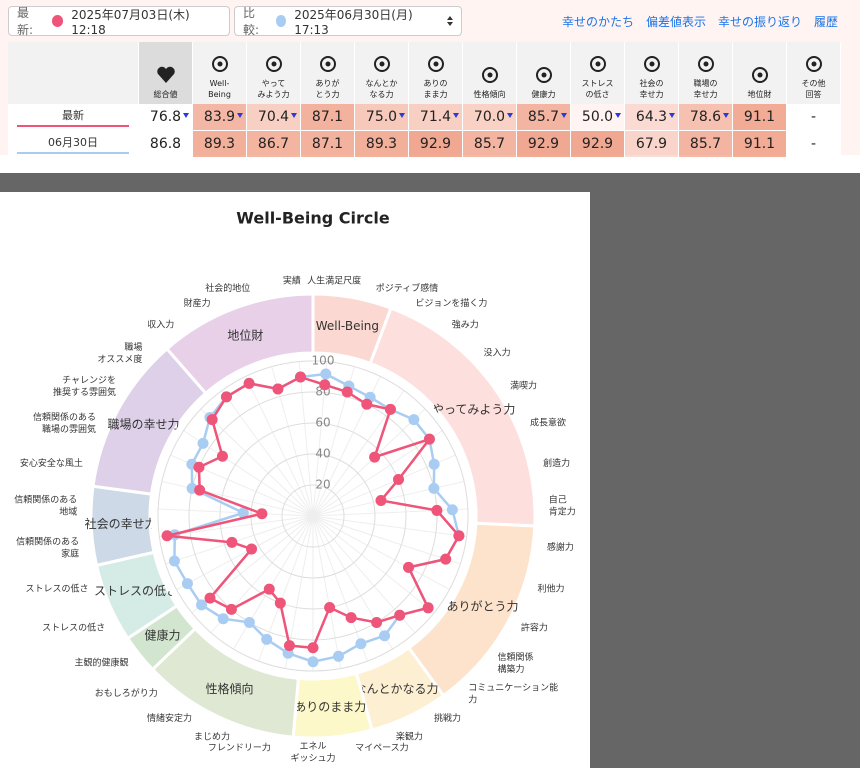  What do you see at coordinates (397, 689) in the screenshot?
I see `group-label: なんとかなる力` at bounding box center [397, 689].